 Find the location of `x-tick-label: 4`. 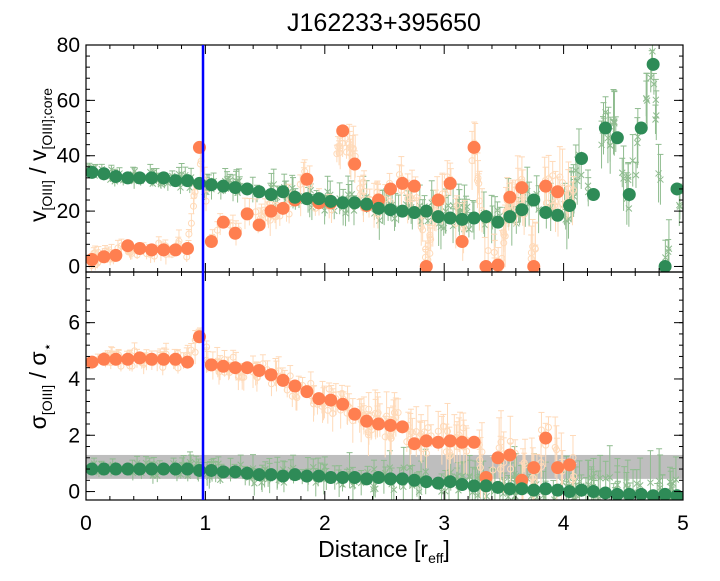

x-tick-label: 4 is located at coordinates (564, 523).